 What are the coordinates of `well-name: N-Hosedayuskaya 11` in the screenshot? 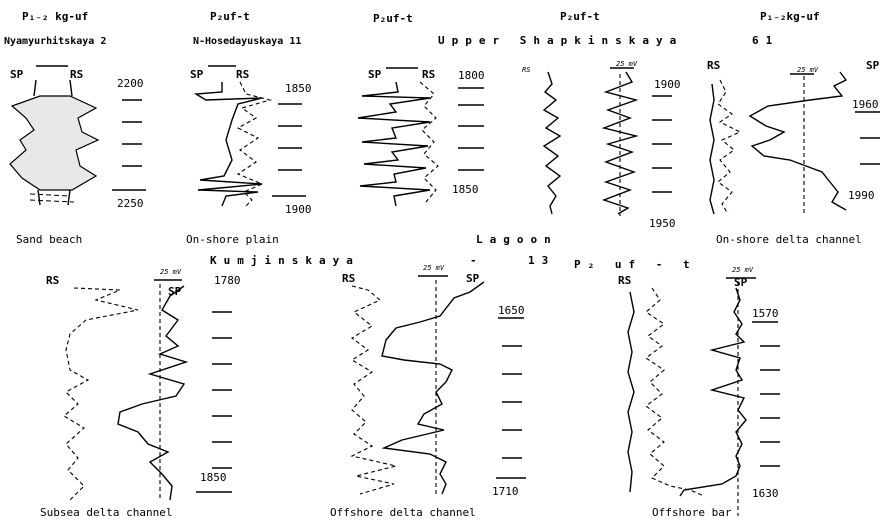 It's located at (247, 41).